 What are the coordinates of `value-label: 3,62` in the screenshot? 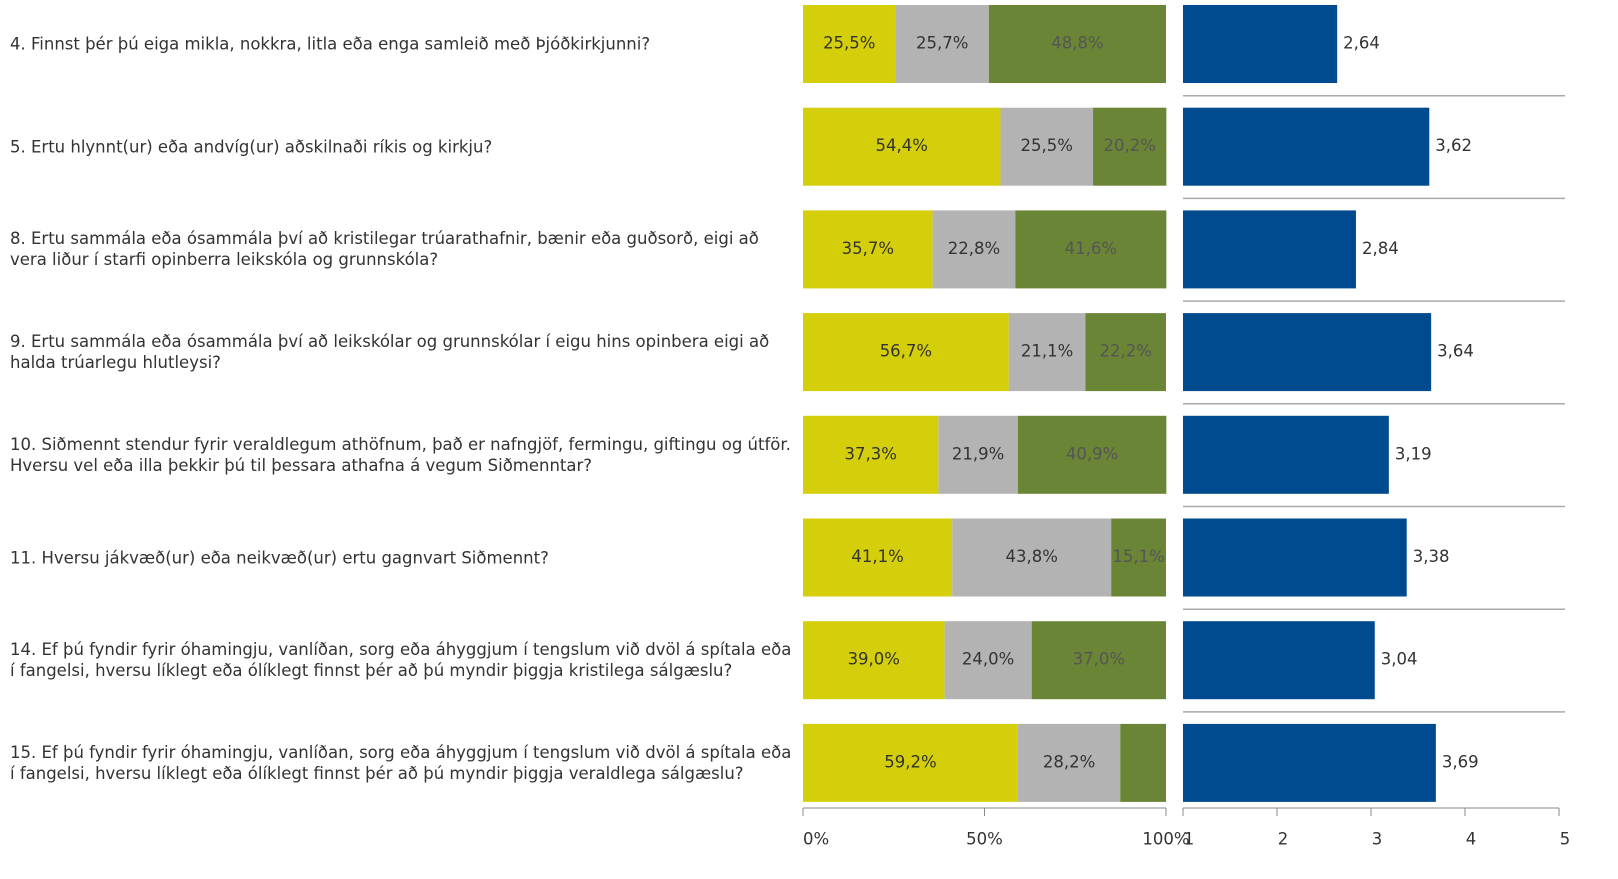 It's located at (1453, 145).